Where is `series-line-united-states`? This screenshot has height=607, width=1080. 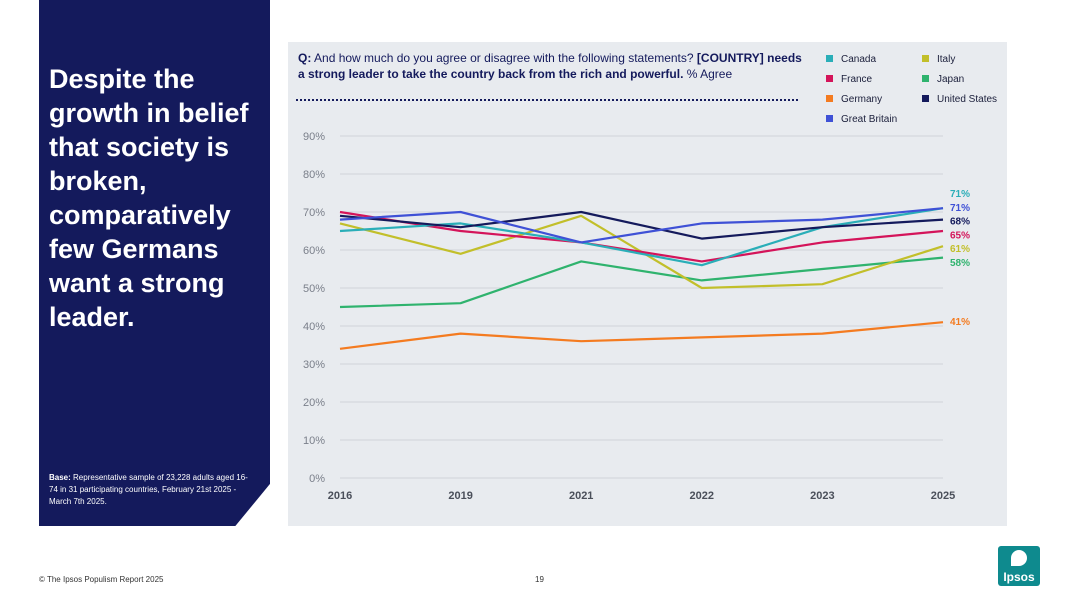
series-line-united-states is located at coordinates (641, 225).